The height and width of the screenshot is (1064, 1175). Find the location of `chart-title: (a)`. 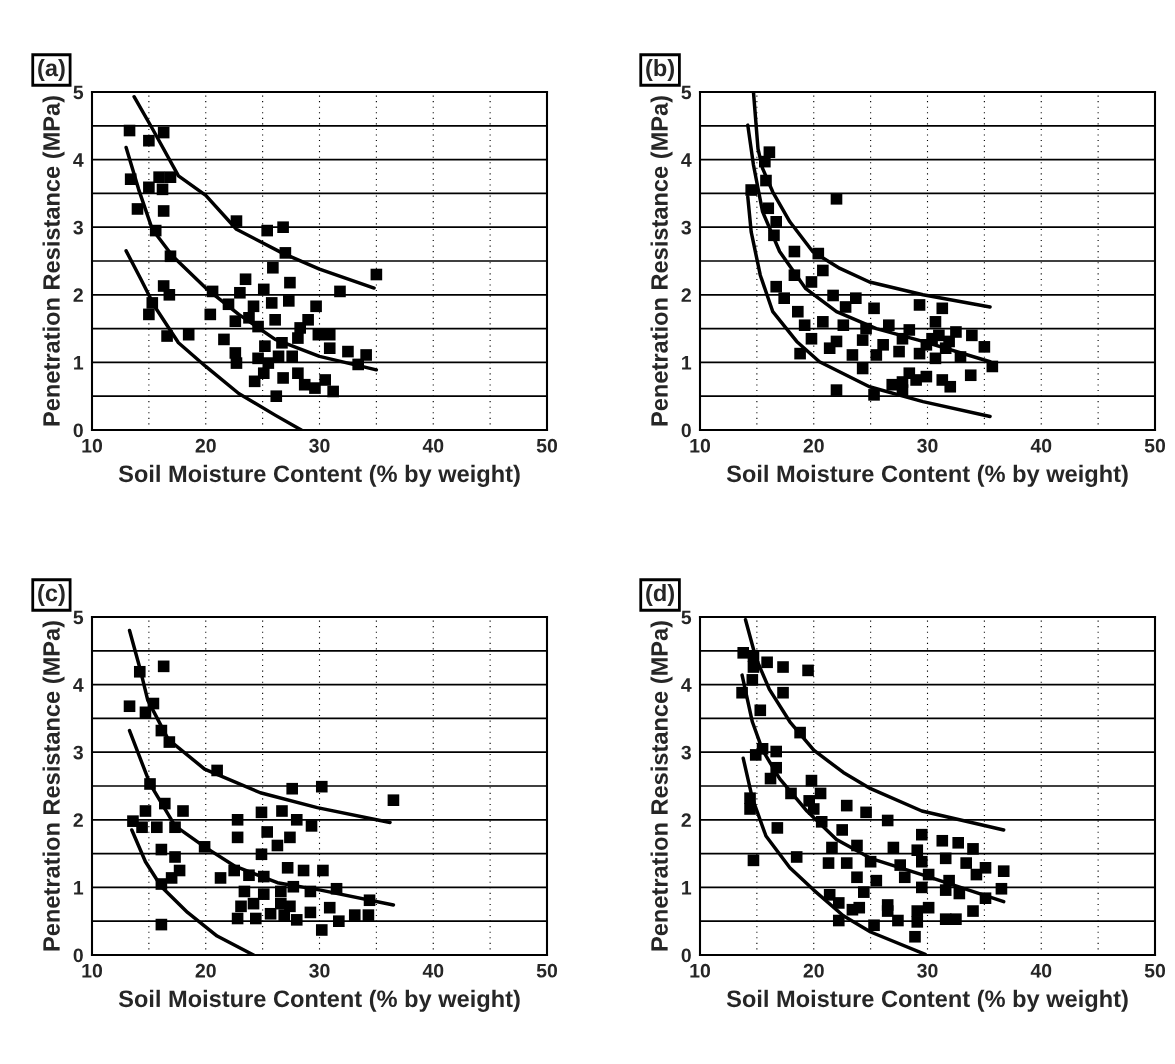

chart-title: (a) is located at coordinates (51, 70).